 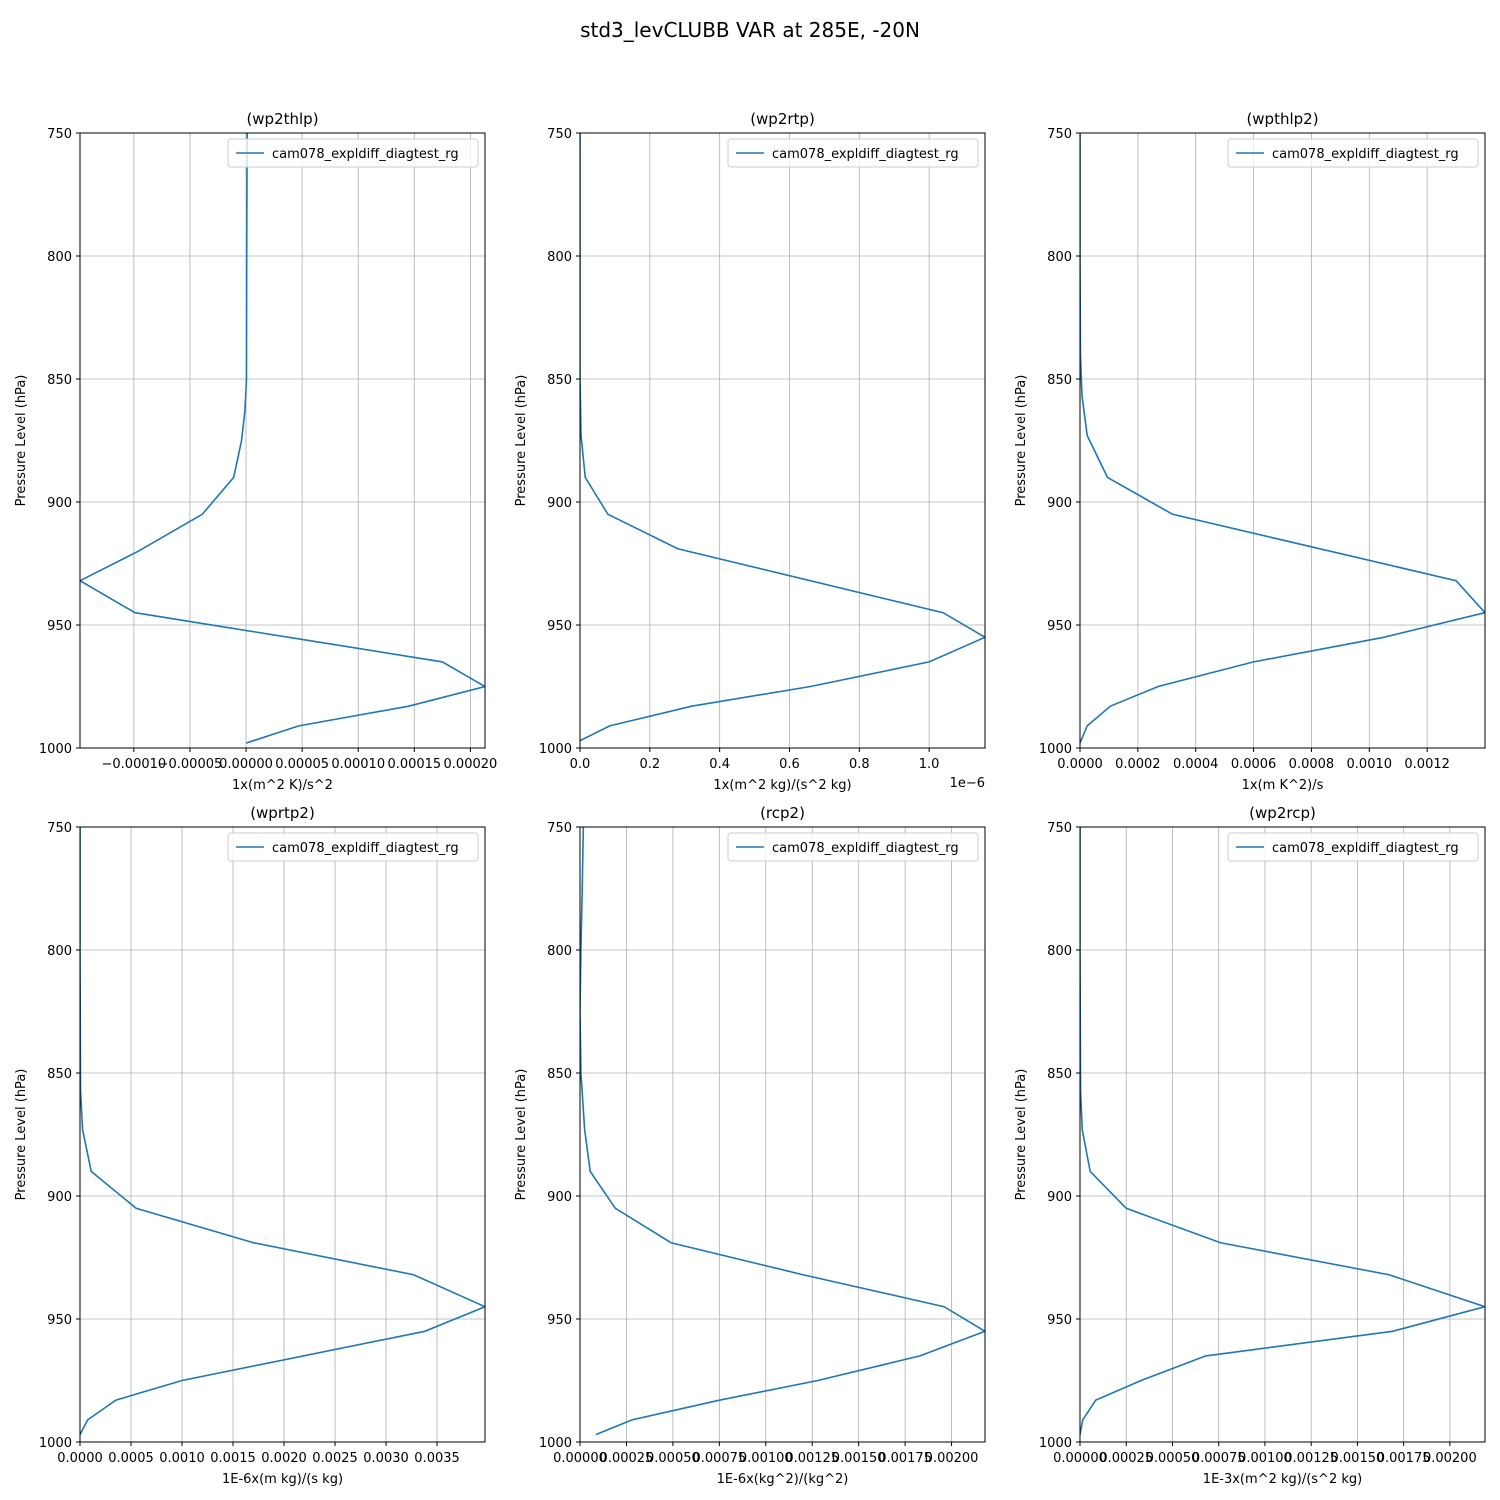 What do you see at coordinates (1312, 764) in the screenshot?
I see `x-tick-label: 0.0008` at bounding box center [1312, 764].